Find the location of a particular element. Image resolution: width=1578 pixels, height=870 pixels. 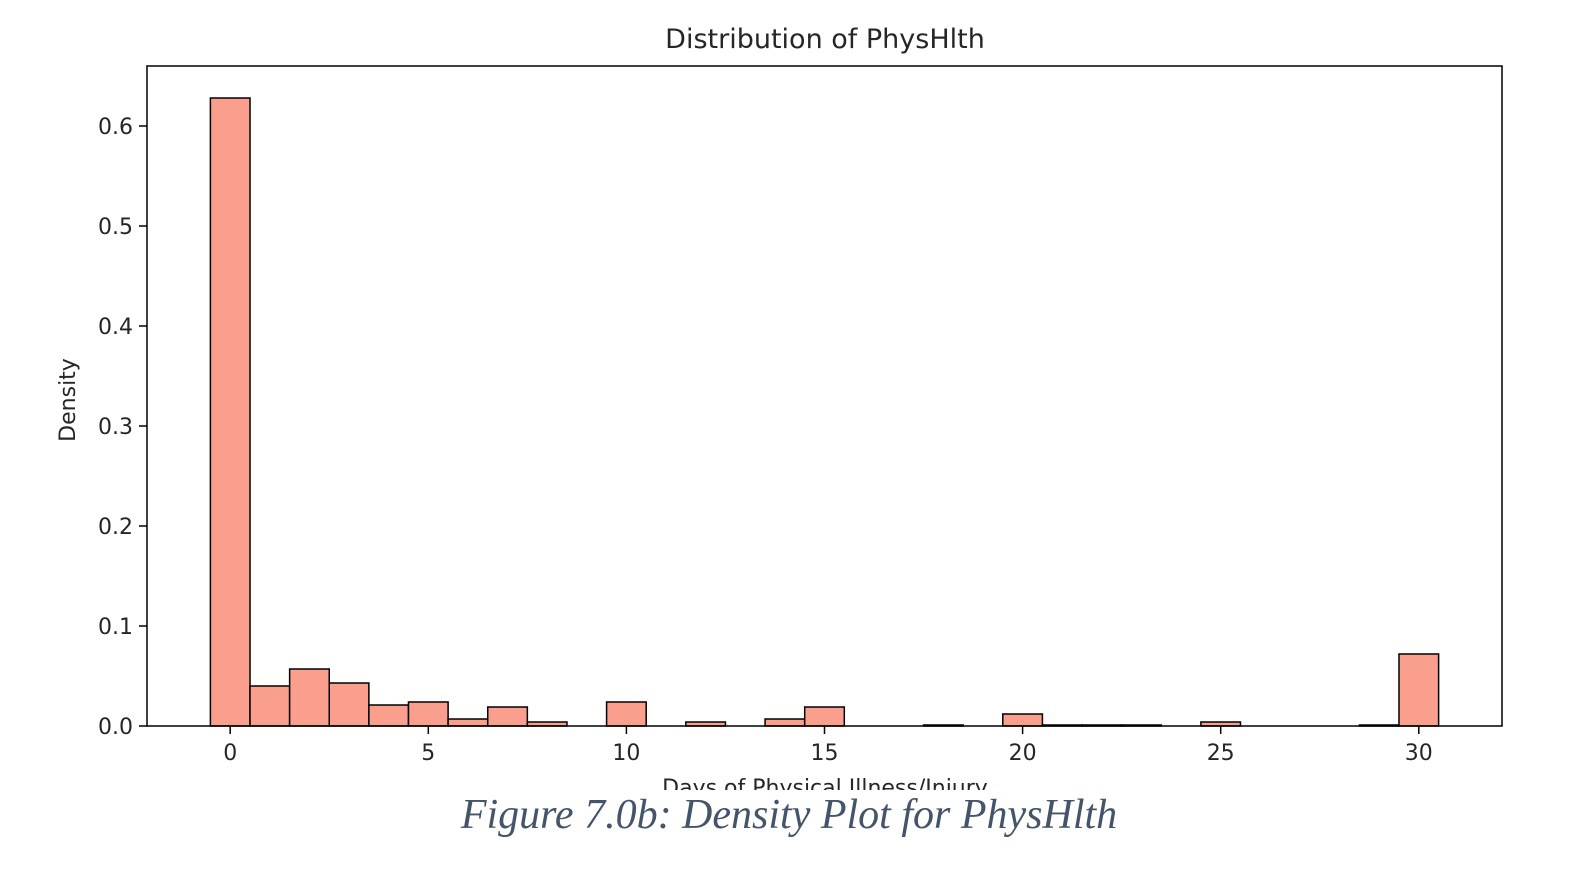

y-axis-ticks: 0.0 0.1 0.2 0.3 0.4 0.5 0.6 is located at coordinates (122, 427).